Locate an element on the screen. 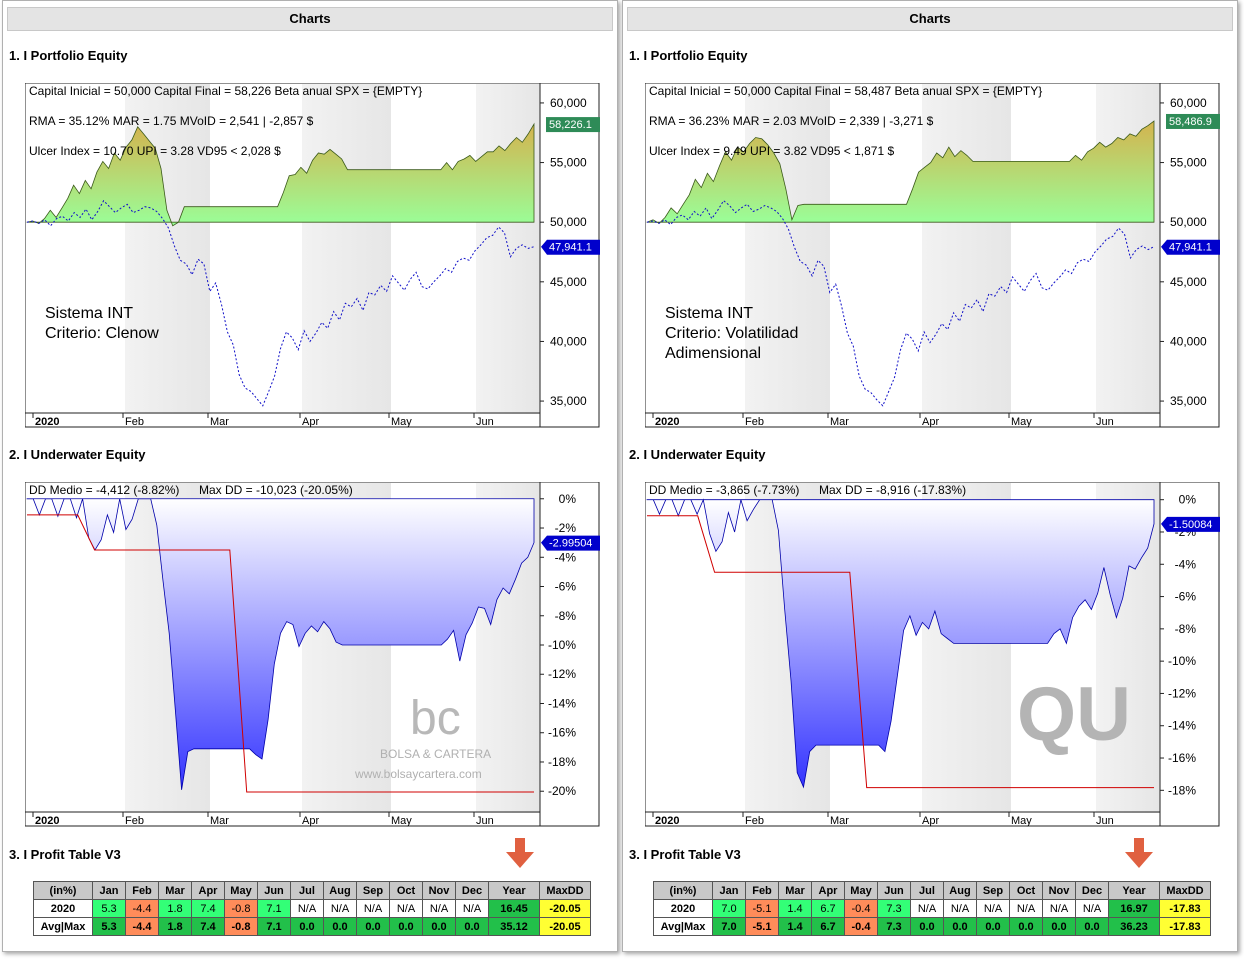  max-dd-stat: Max DD = -8,916 (-17.83%) is located at coordinates (892, 490).